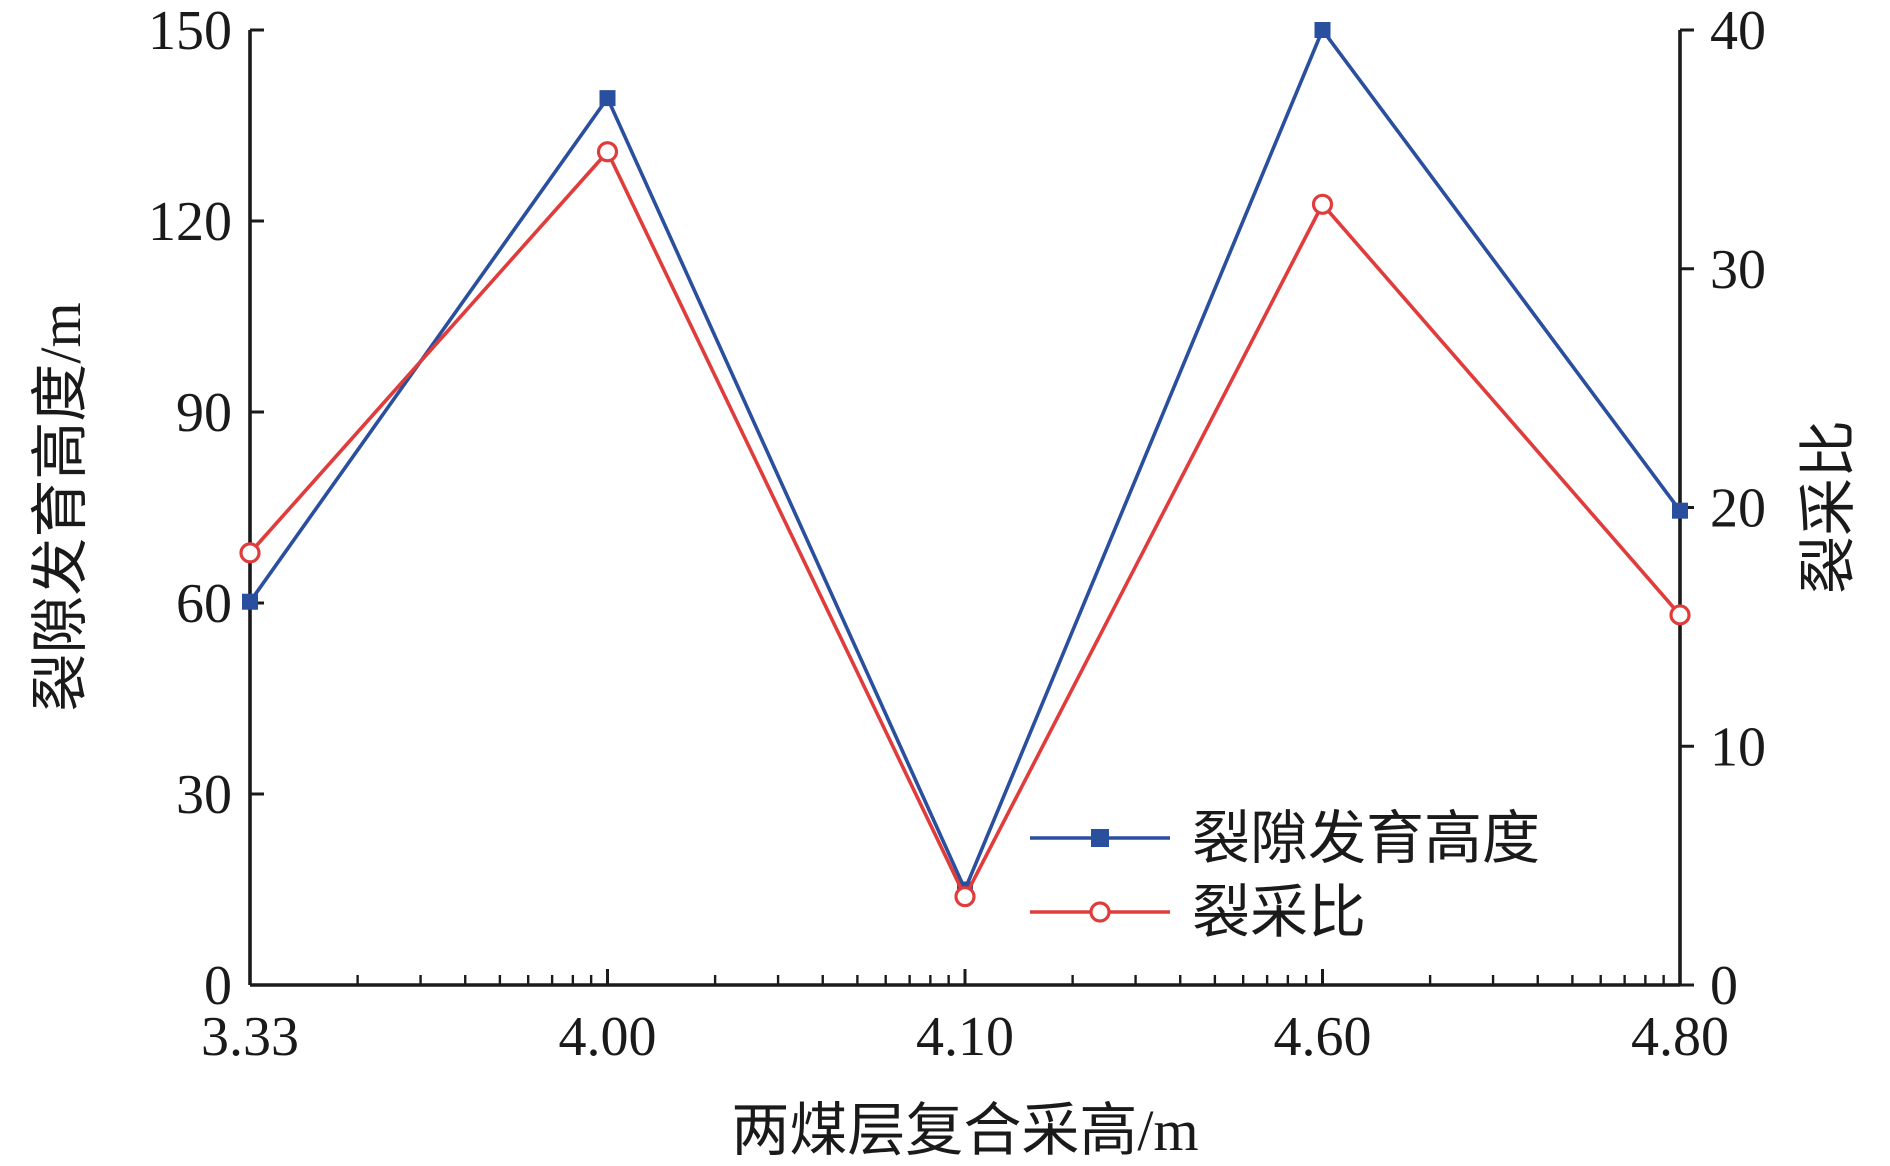 This screenshot has width=1890, height=1166. I want to click on x-tick-label: 4.00, so click(608, 1037).